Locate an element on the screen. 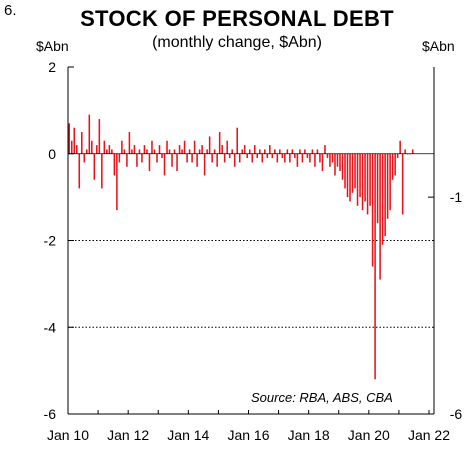 This screenshot has height=454, width=474. source-note: Source: RBA, ABS, CBA is located at coordinates (322, 397).